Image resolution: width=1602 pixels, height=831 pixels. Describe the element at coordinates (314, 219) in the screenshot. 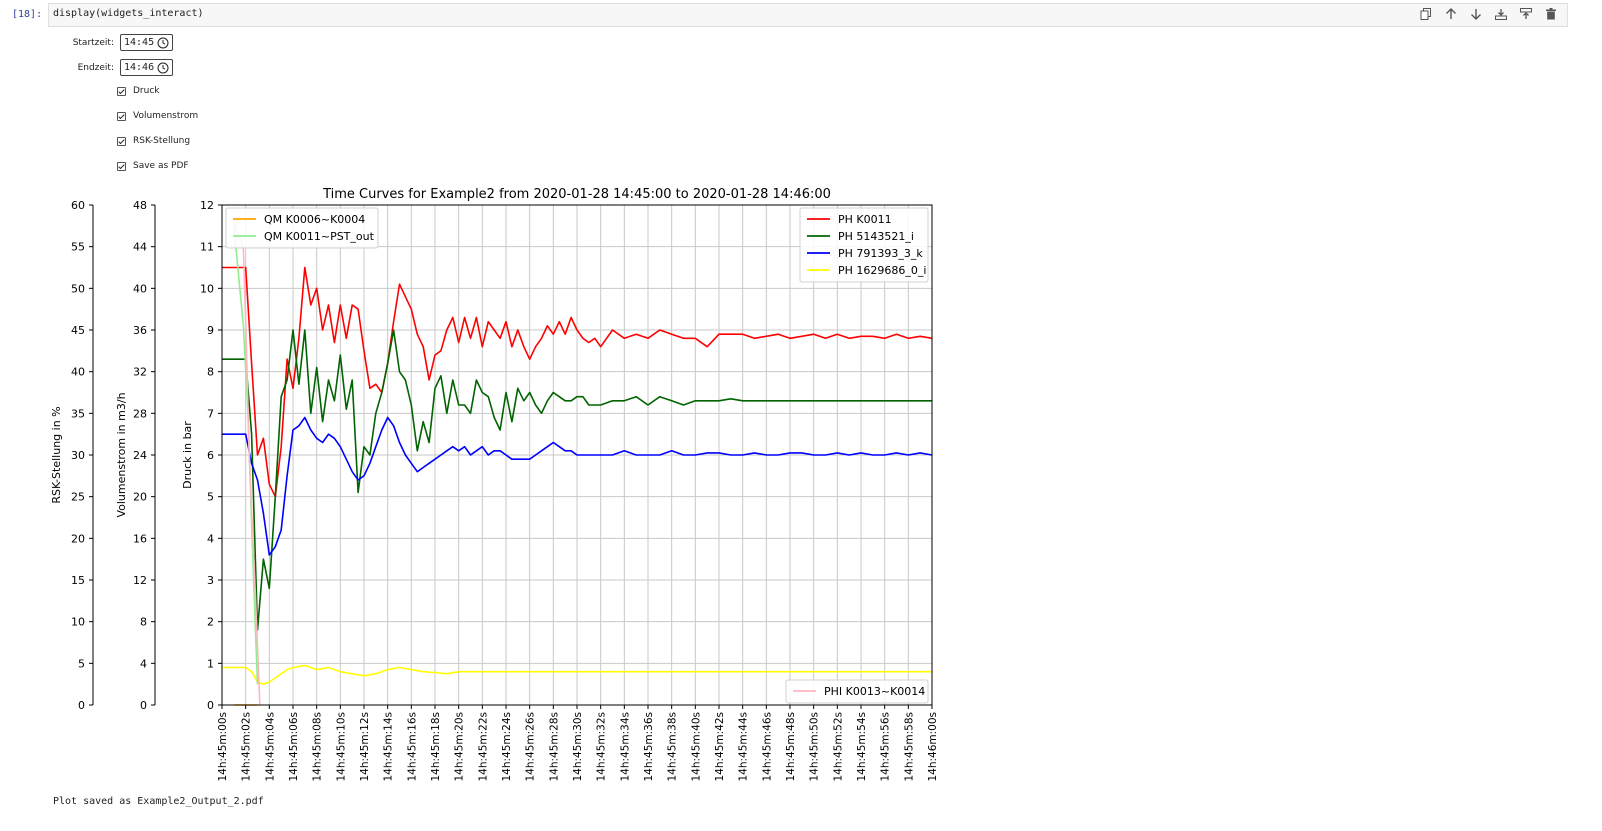

I see `legend-label: QM K0006~K0004` at that location.